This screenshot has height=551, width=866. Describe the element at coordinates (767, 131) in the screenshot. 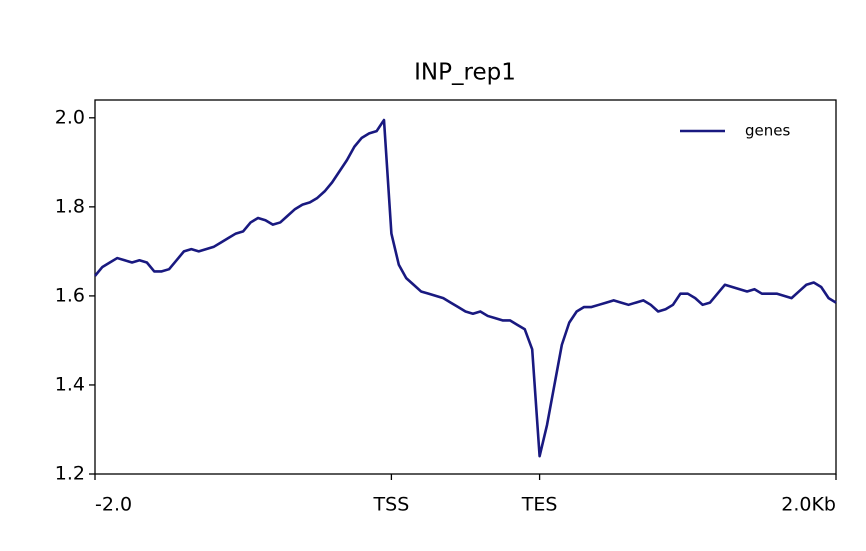

I see `legend-label: genes` at that location.